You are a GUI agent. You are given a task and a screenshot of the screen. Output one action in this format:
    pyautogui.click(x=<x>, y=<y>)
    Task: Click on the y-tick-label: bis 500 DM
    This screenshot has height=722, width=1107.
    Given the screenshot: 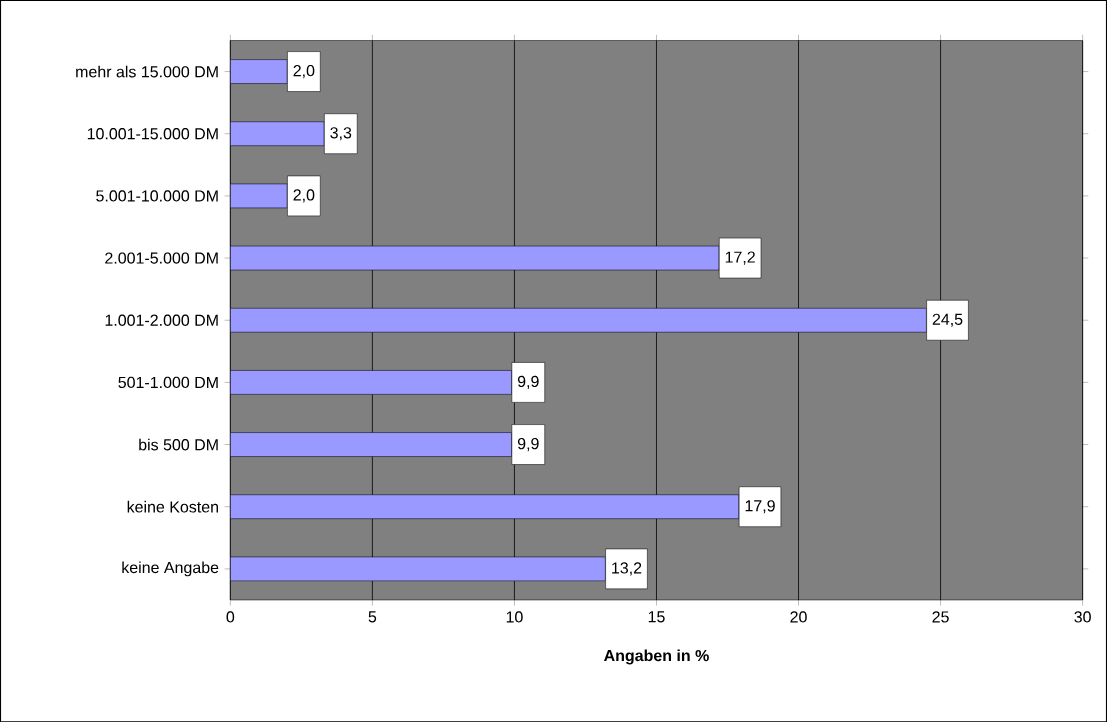 What is the action you would take?
    pyautogui.click(x=178, y=444)
    